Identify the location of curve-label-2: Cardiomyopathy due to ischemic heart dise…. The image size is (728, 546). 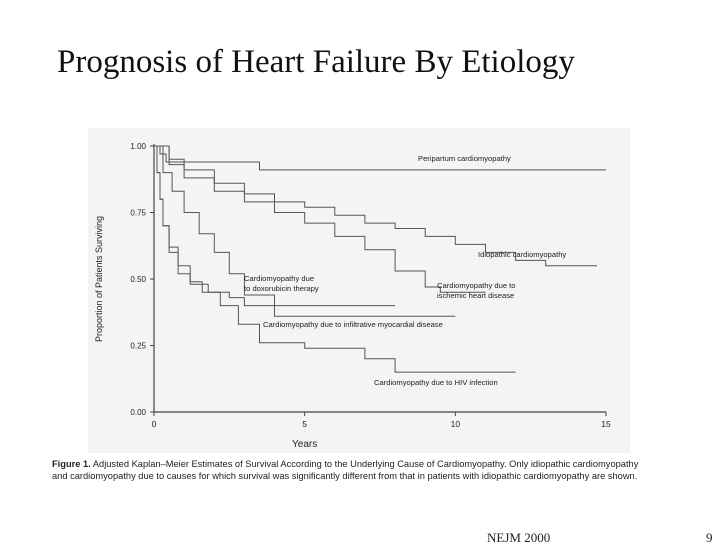
(476, 290).